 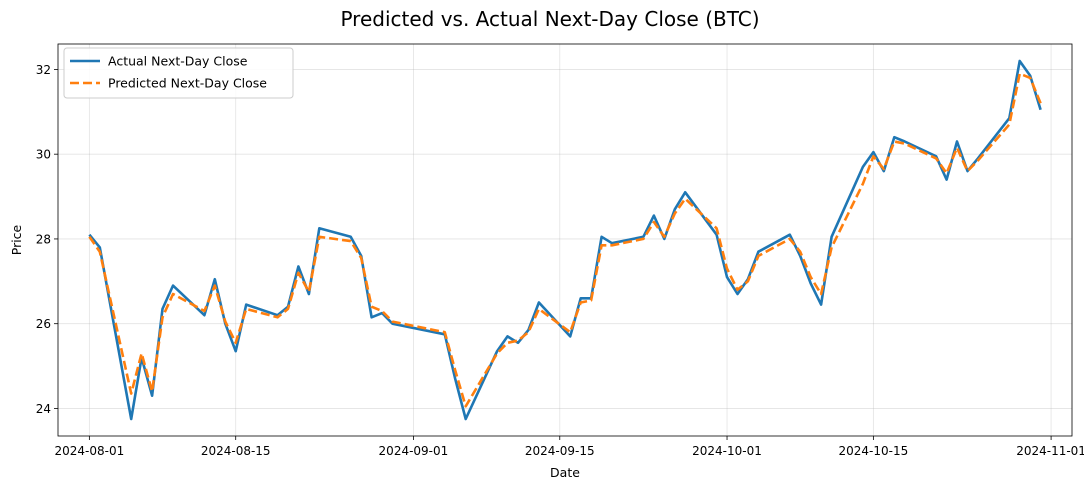 What do you see at coordinates (43, 70) in the screenshot?
I see `y-tick-label: 32` at bounding box center [43, 70].